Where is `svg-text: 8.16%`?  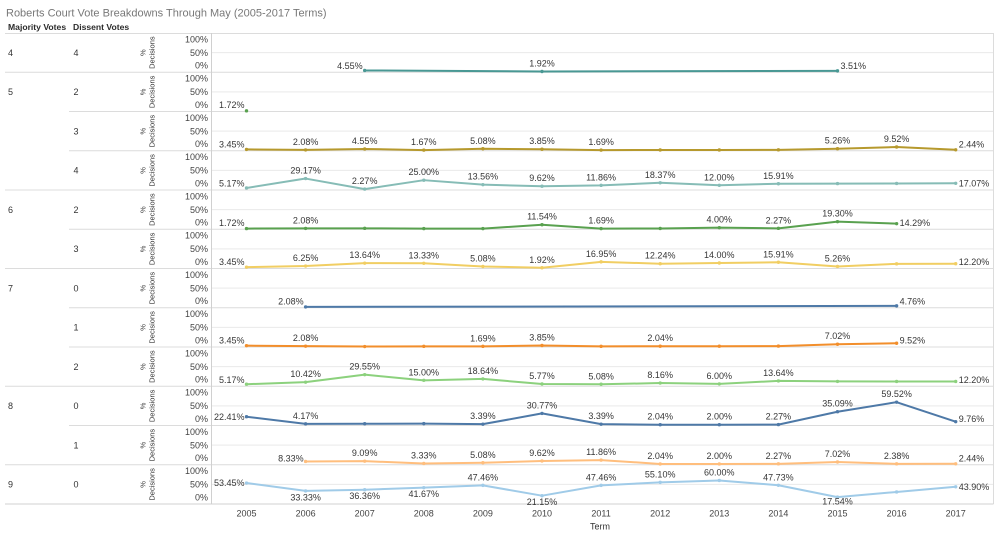
svg-text: 8.16% is located at coordinates (660, 375).